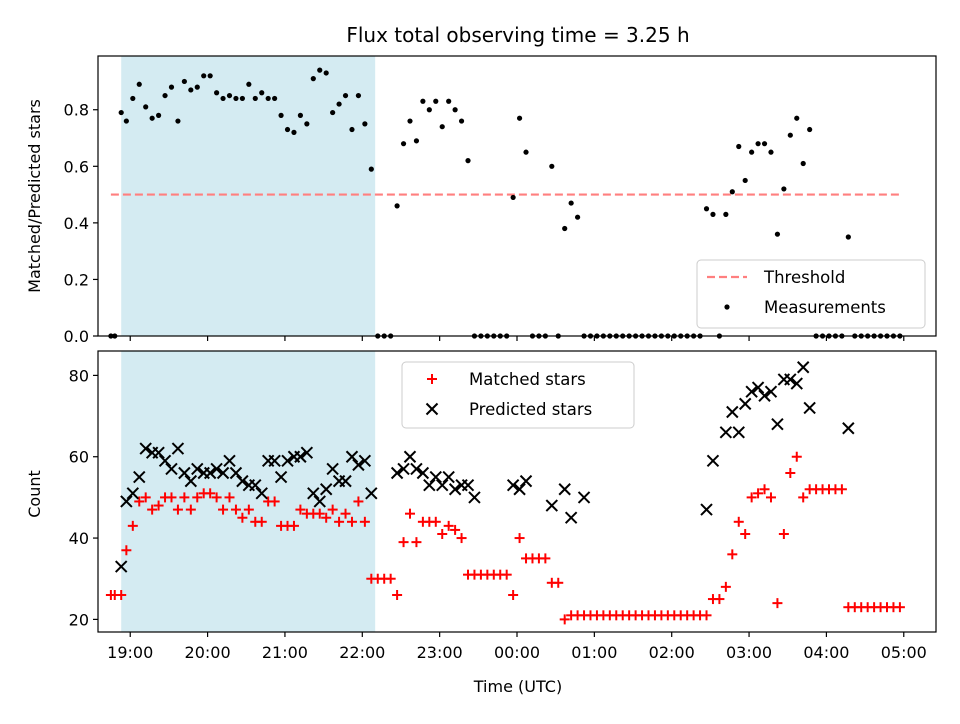  What do you see at coordinates (749, 652) in the screenshot?
I see `x-tick-label: 03:00` at bounding box center [749, 652].